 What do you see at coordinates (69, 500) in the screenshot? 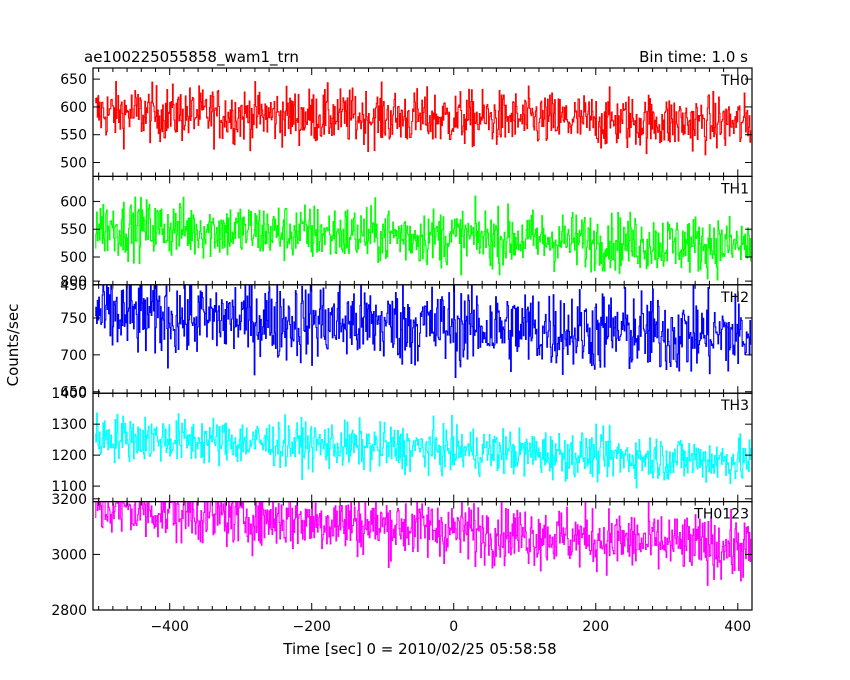
I see `y-tick-label: 3200` at bounding box center [69, 500].